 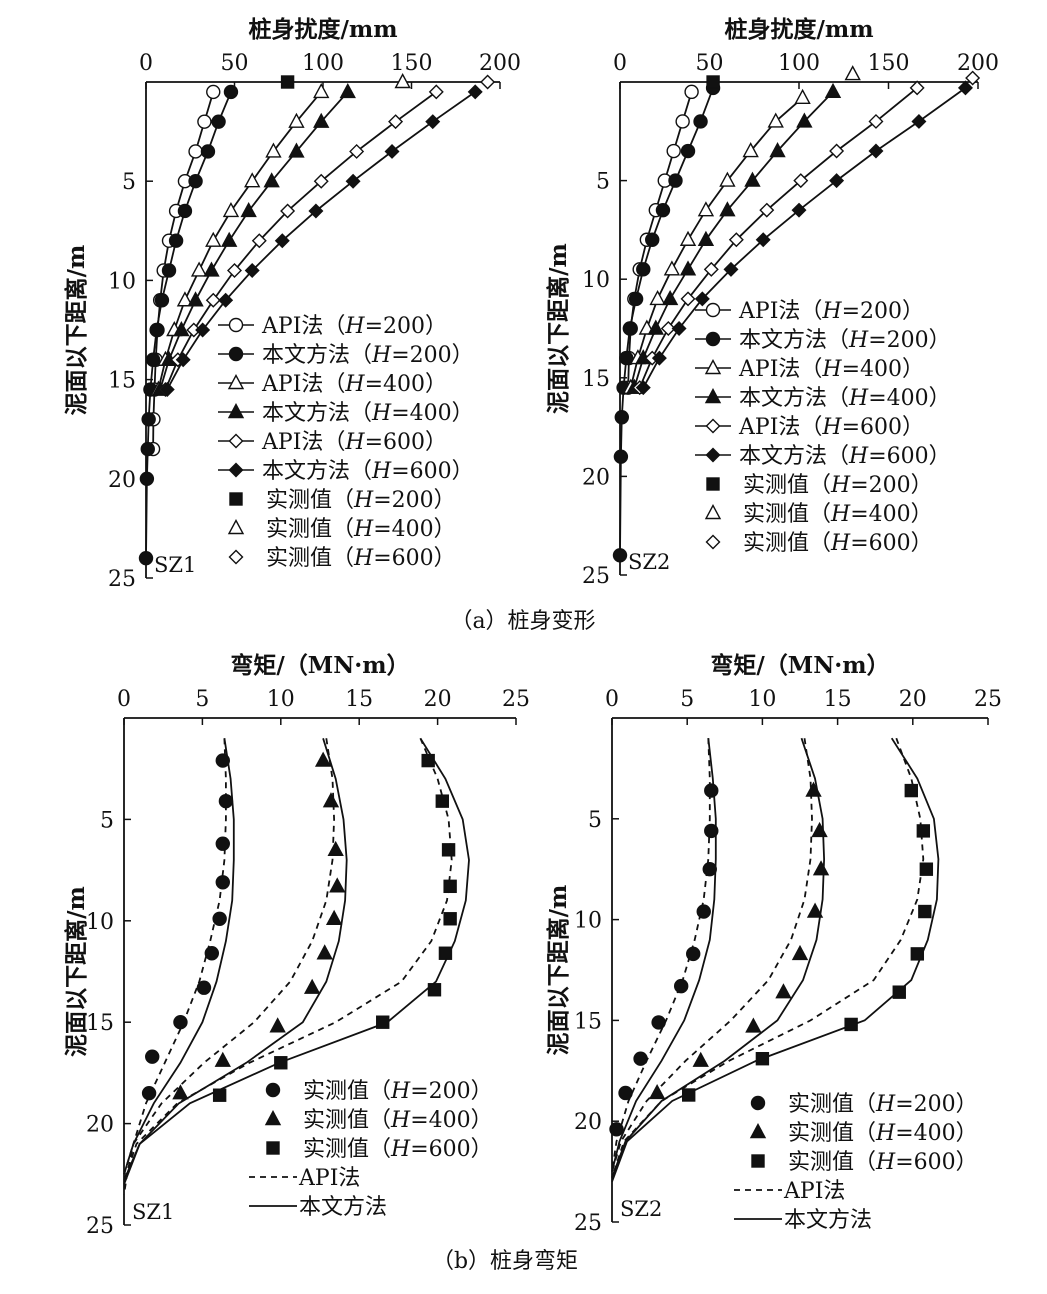 I want to click on legend-label: API法（H=200）, so click(x=831, y=311).